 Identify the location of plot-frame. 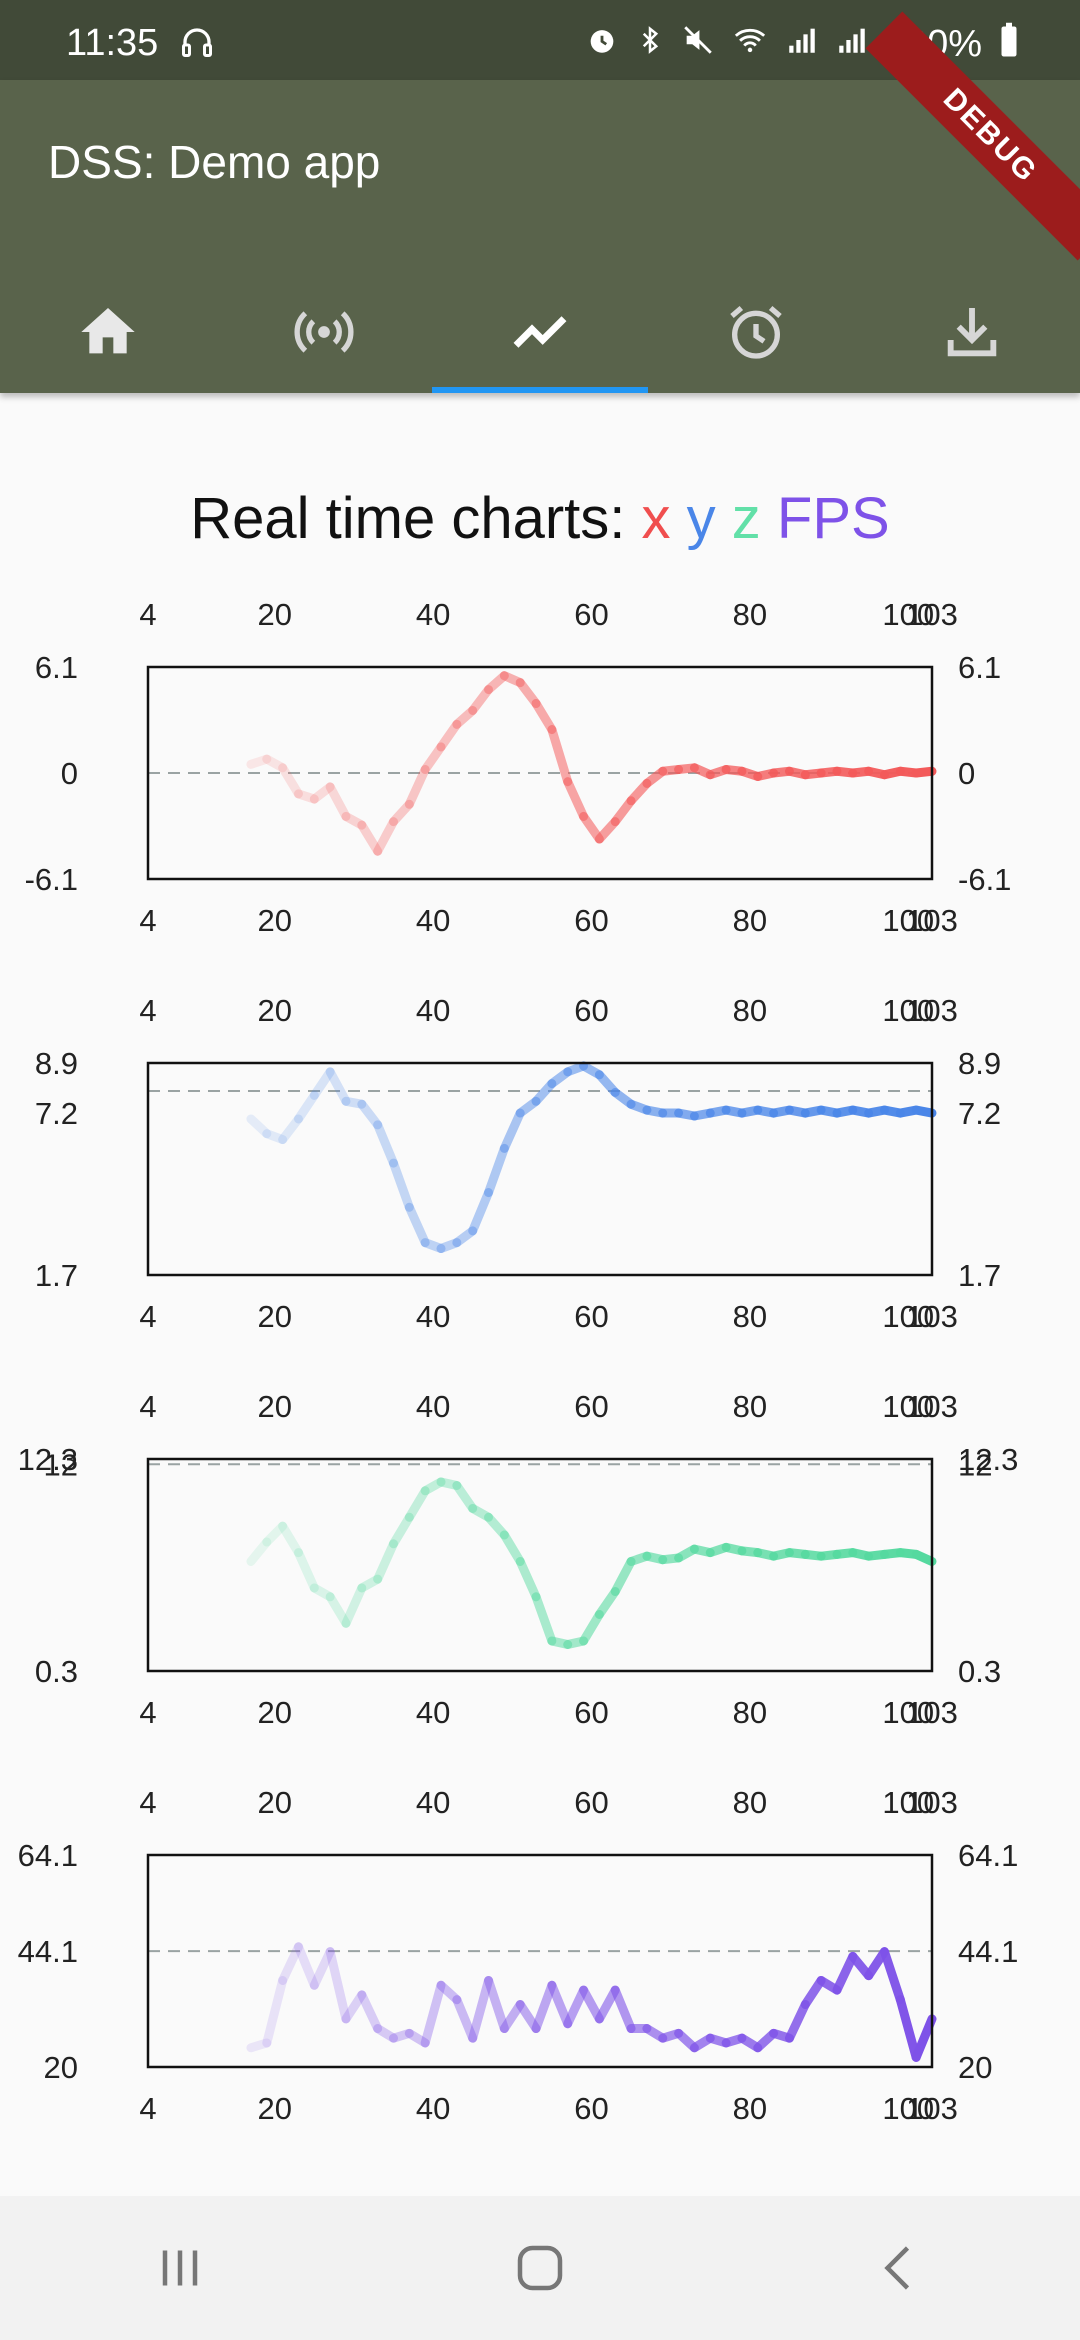
(540, 1565).